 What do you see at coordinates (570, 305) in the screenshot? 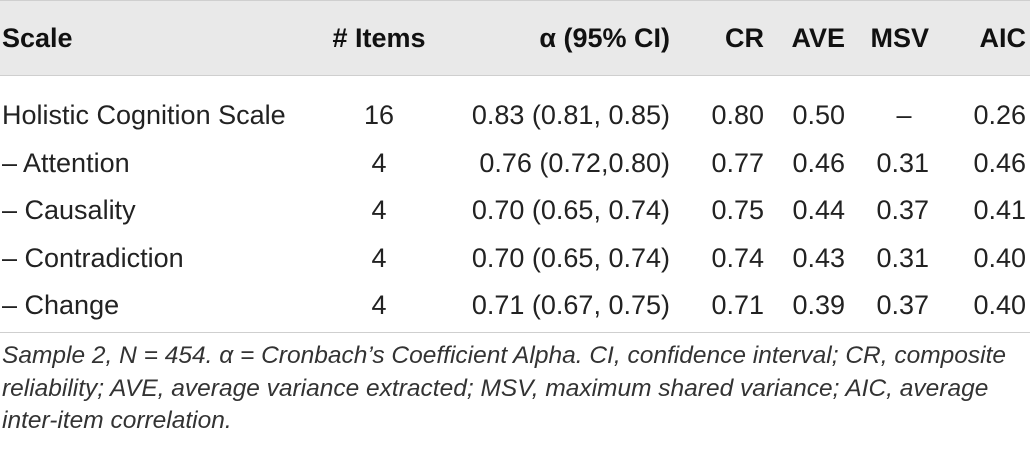
I see `cell-alpha: 0.71 (0.67, 0.75)` at bounding box center [570, 305].